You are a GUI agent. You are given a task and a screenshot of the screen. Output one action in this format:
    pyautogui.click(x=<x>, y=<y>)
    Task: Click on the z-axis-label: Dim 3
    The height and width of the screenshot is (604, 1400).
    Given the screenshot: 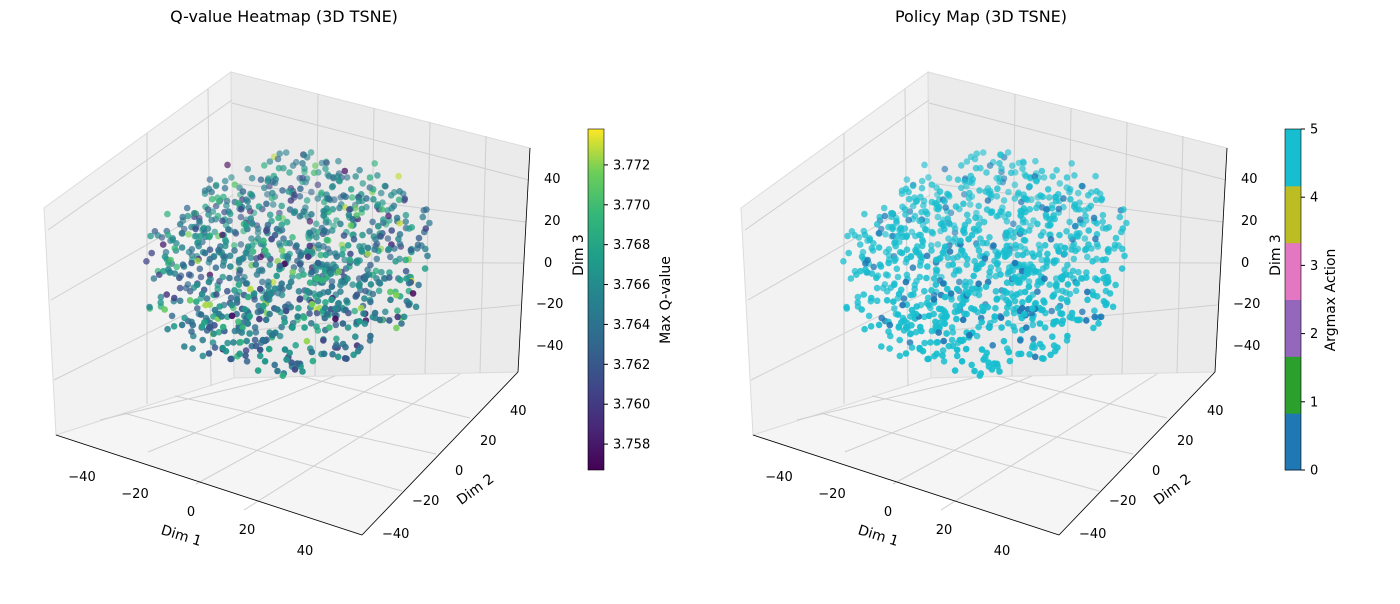 What is the action you would take?
    pyautogui.click(x=1276, y=255)
    